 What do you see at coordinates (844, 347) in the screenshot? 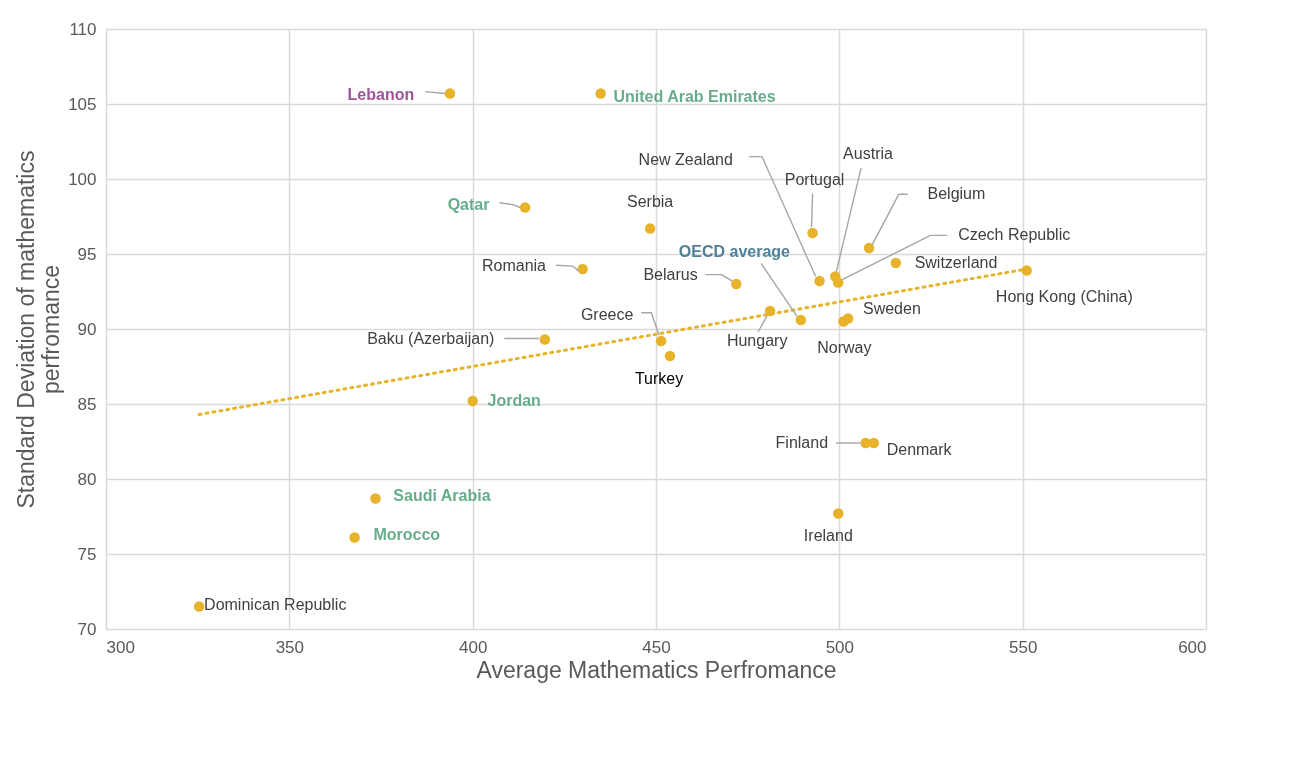
I see `annotation: Norway` at bounding box center [844, 347].